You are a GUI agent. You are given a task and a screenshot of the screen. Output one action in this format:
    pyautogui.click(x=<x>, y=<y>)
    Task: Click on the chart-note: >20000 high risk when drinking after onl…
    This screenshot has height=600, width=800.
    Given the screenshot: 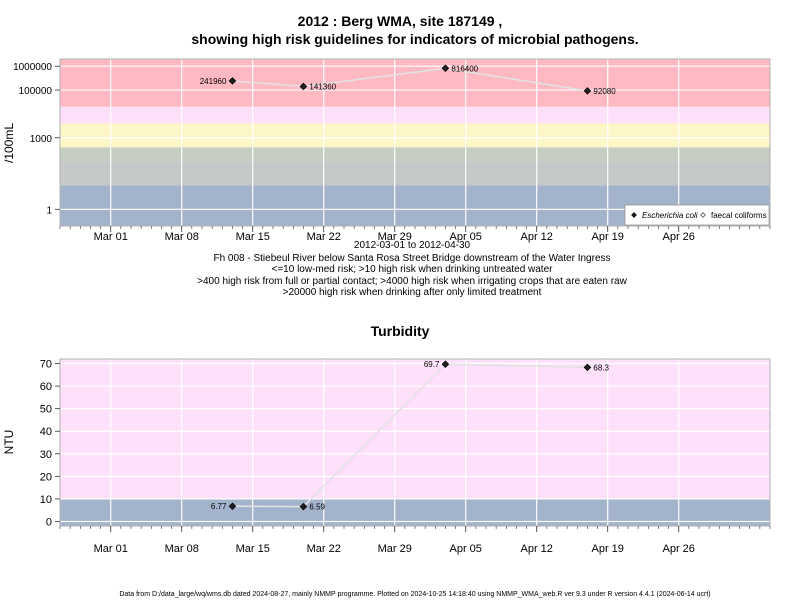 What is the action you would take?
    pyautogui.click(x=412, y=292)
    